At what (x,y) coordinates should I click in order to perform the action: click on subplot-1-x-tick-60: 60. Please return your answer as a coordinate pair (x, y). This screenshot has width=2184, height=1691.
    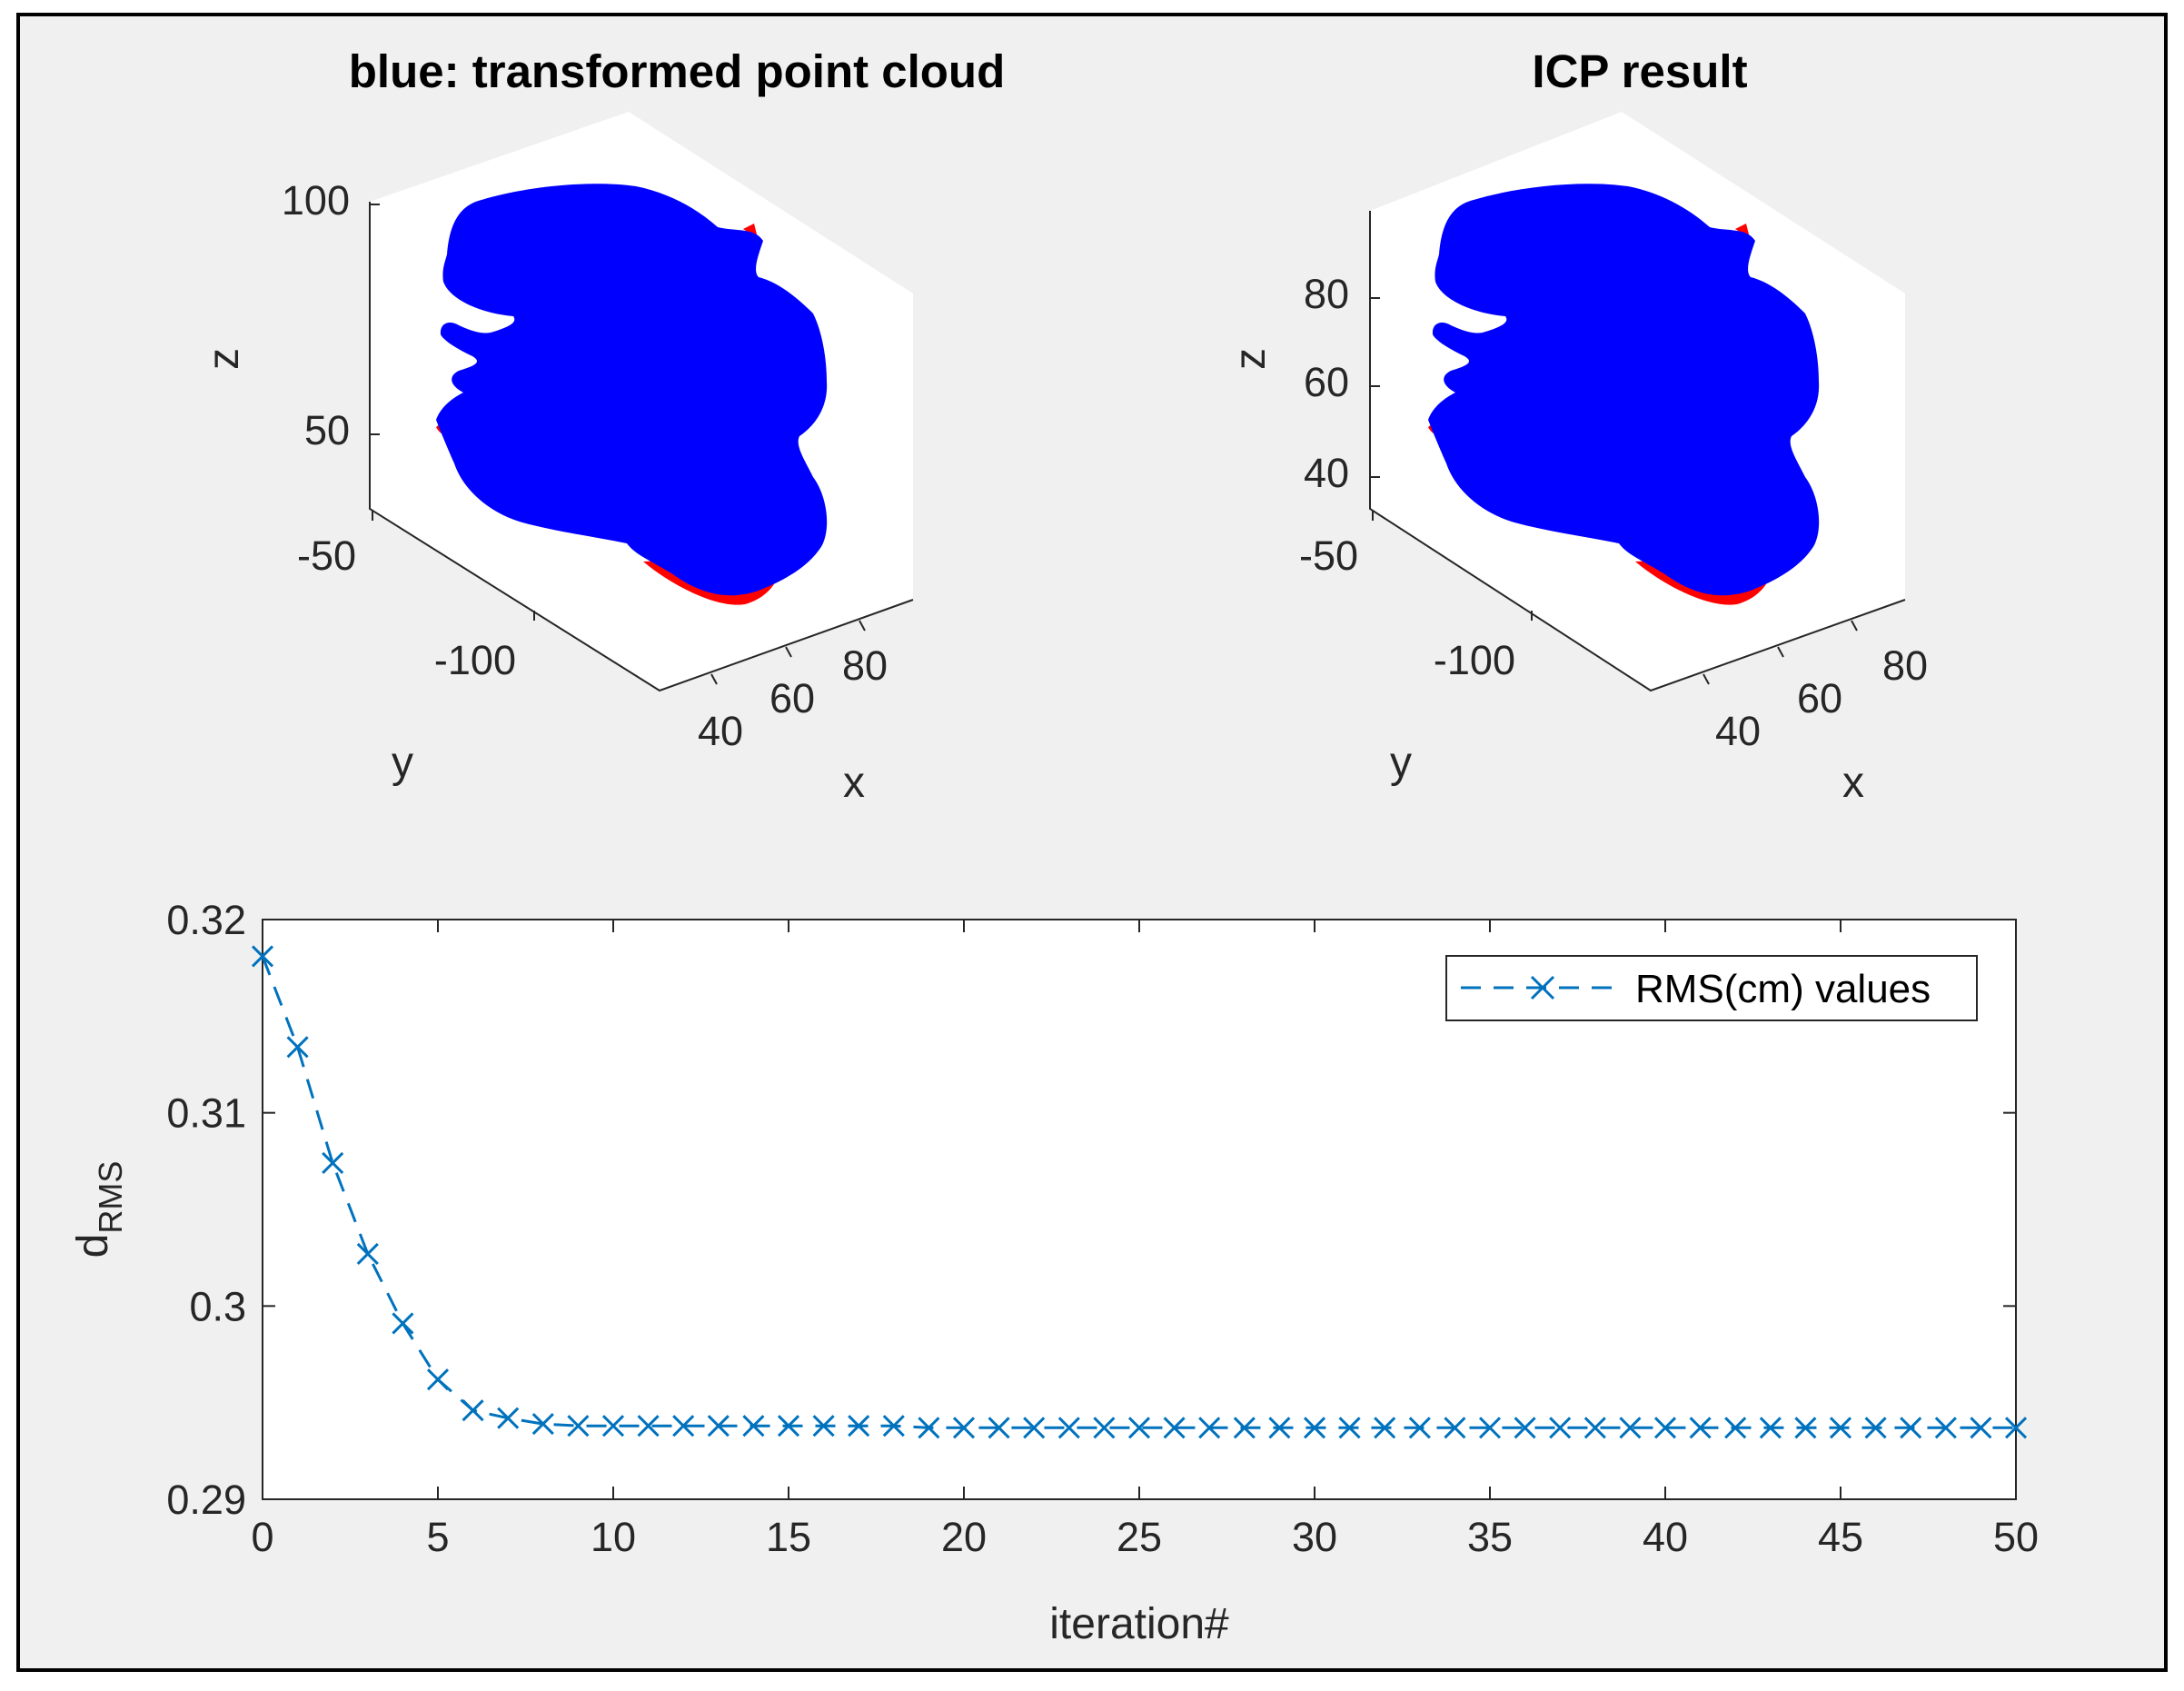
    Looking at the image, I should click on (792, 698).